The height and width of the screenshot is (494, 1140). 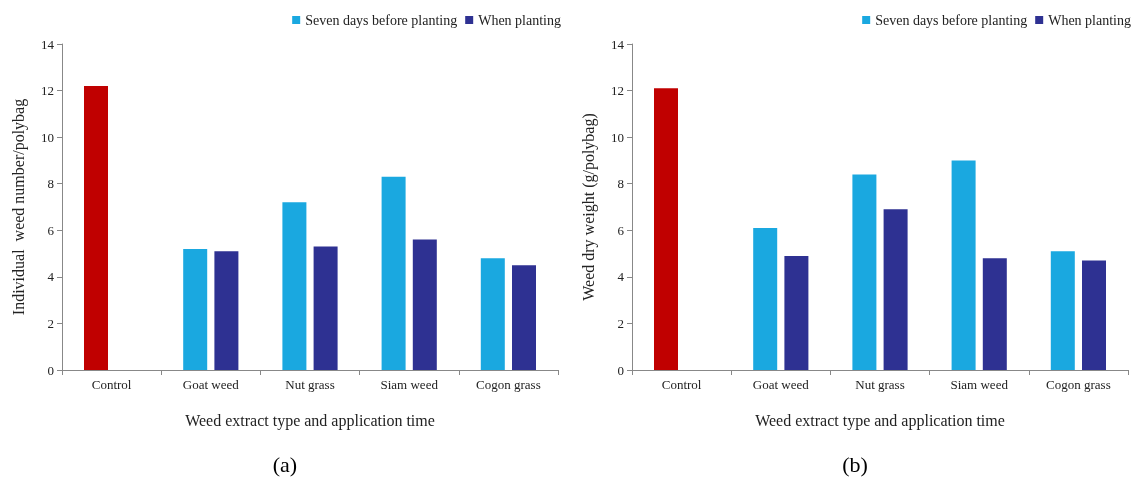 I want to click on y-axis-title: Weed dry weight (g/polybag), so click(x=588, y=207).